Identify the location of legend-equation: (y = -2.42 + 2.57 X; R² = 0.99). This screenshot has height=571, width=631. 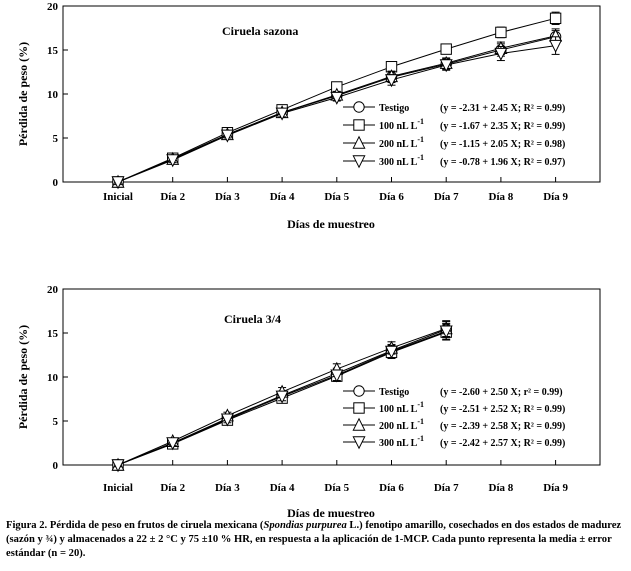
(502, 443).